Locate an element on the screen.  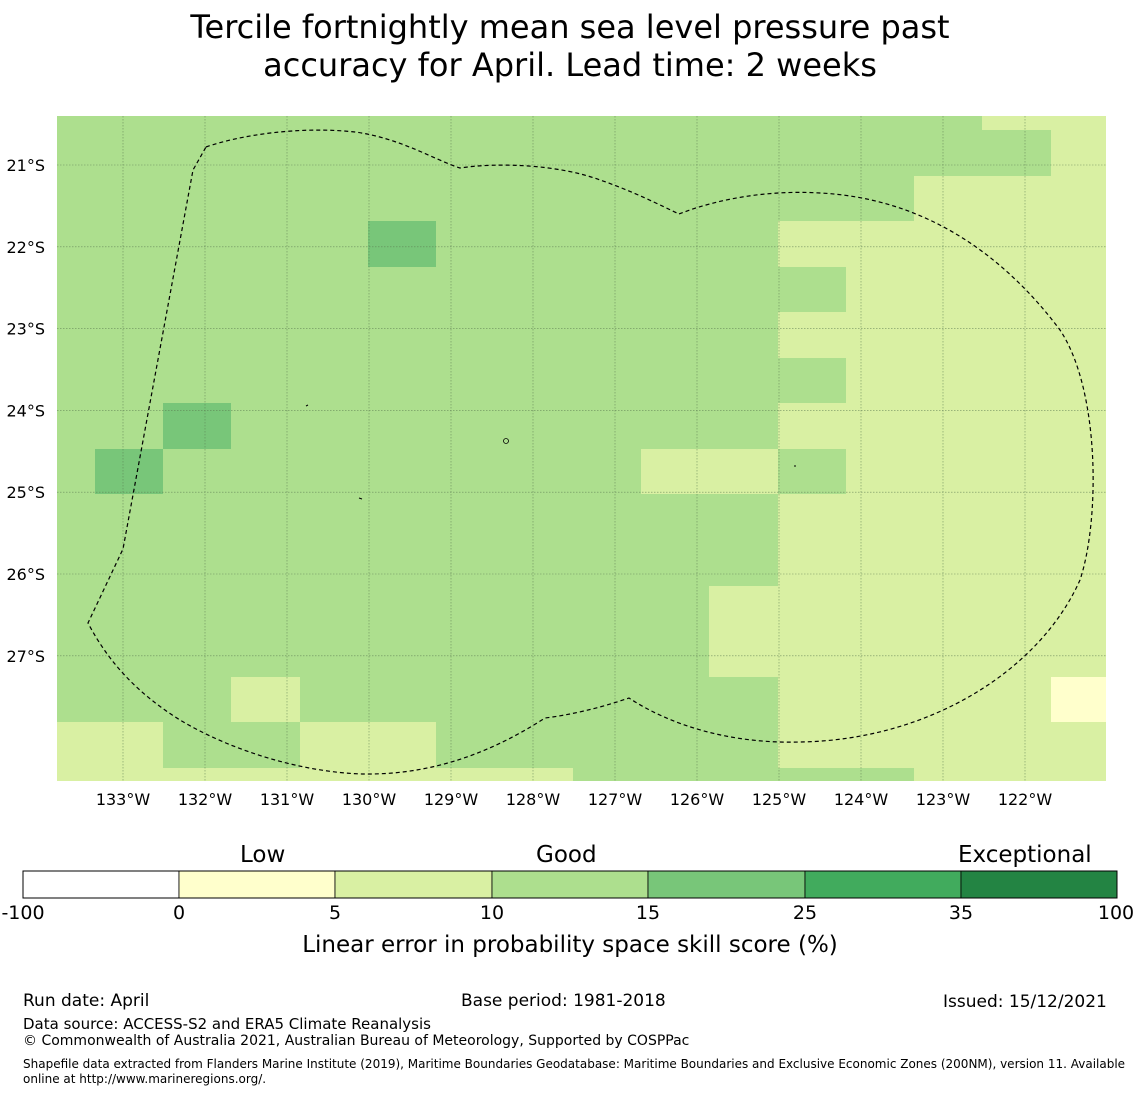
run-date: Run date: April is located at coordinates (86, 1001).